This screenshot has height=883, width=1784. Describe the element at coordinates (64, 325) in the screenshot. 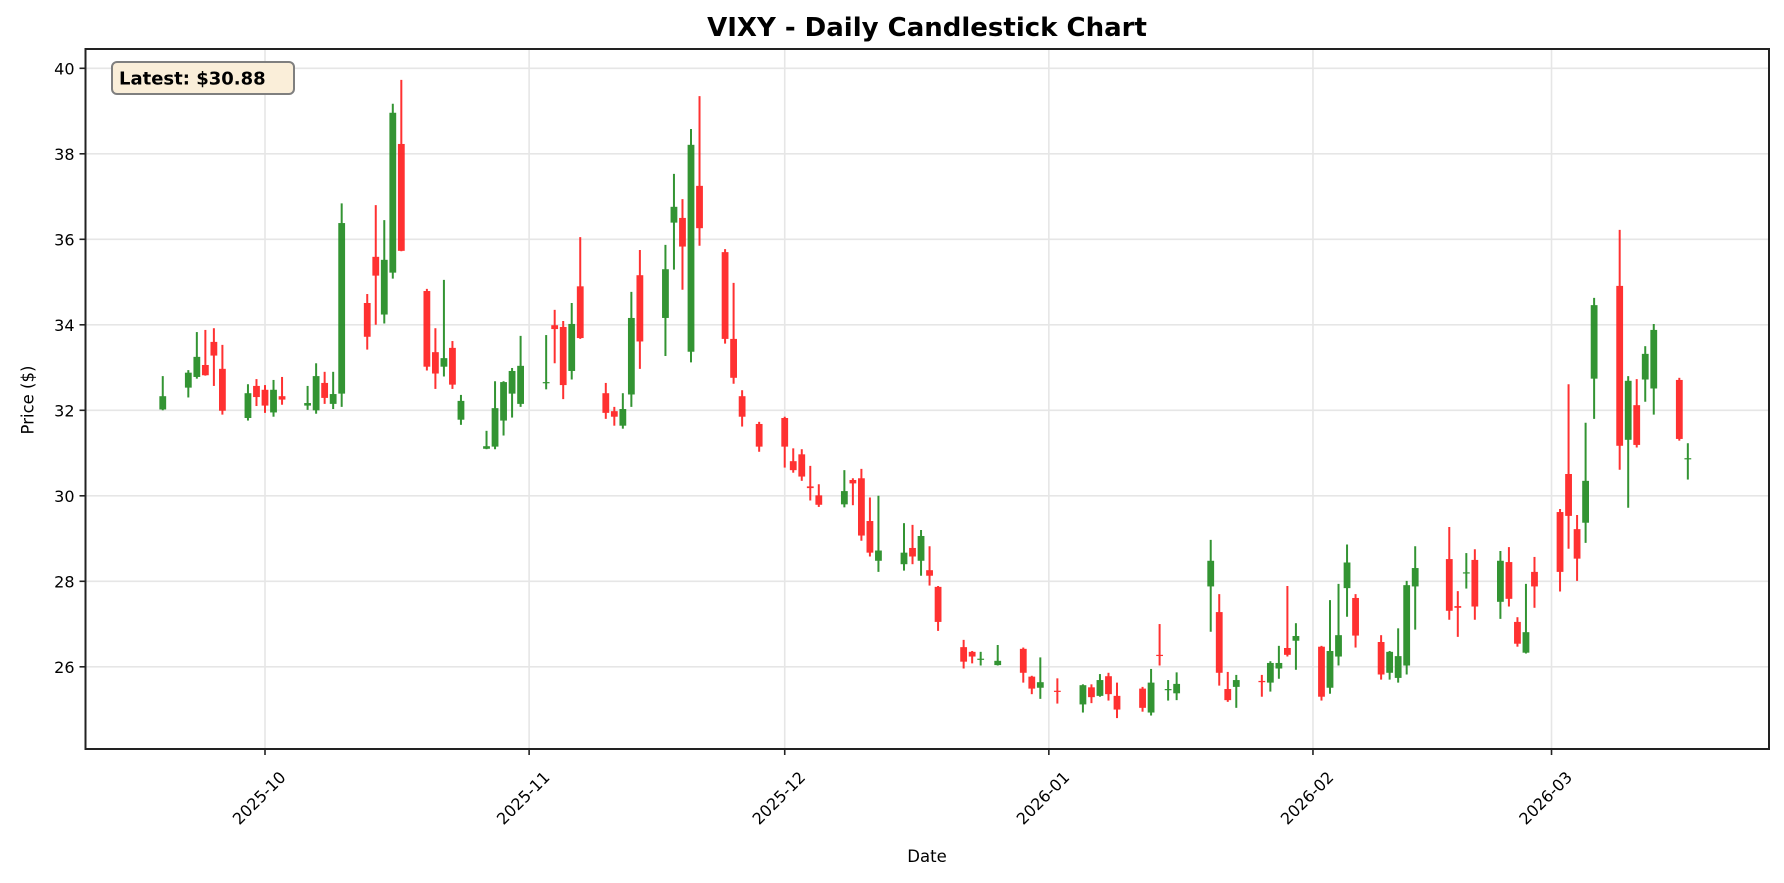

I see `y-tick-label: 34` at that location.